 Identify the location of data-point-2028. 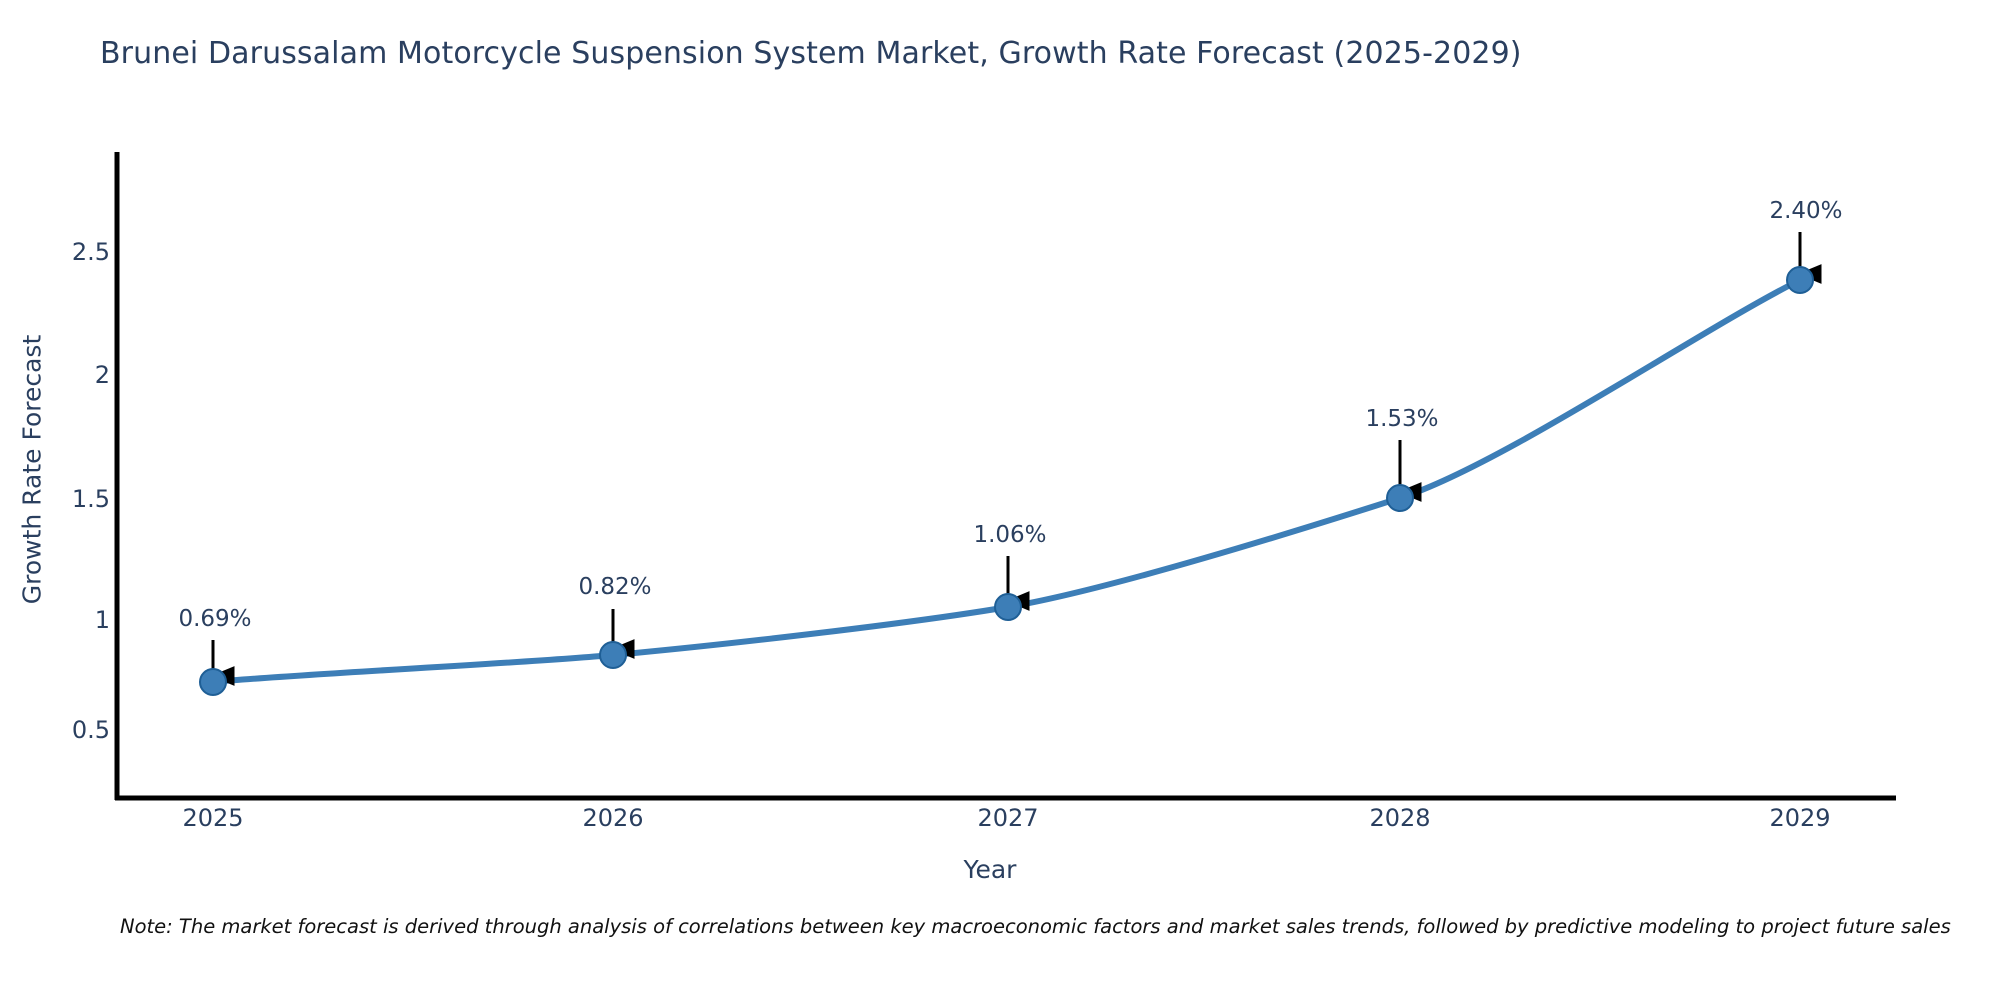
(1400, 498).